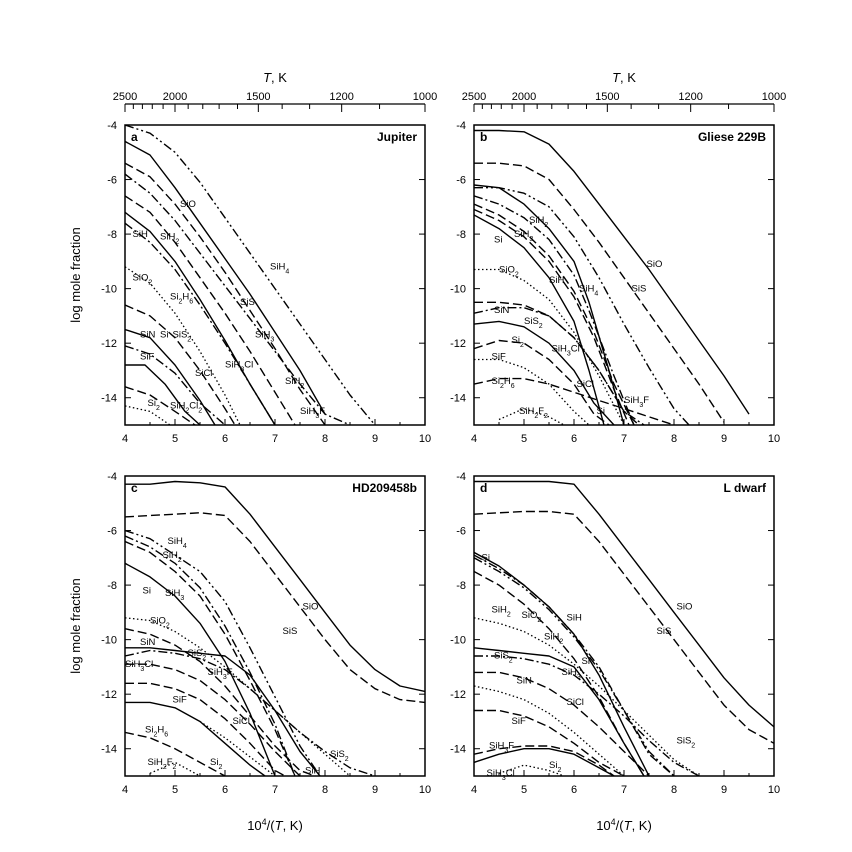 This screenshot has width=852, height=852. Describe the element at coordinates (267, 77) in the screenshot. I see `top-axis-label-symbol: T` at that location.